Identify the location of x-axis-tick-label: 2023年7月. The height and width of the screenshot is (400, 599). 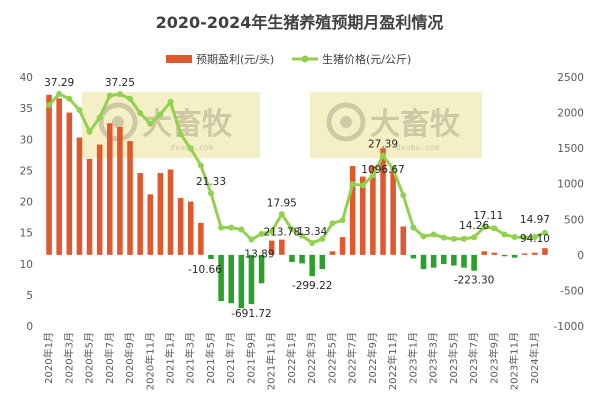
(473, 358).